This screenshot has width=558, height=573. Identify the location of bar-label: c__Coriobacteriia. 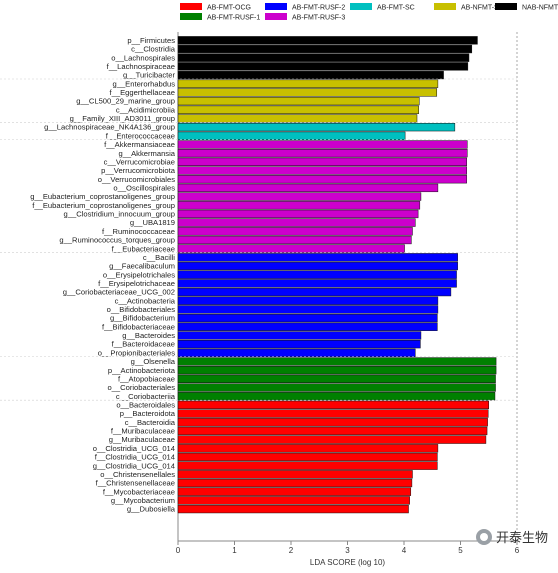
(146, 396).